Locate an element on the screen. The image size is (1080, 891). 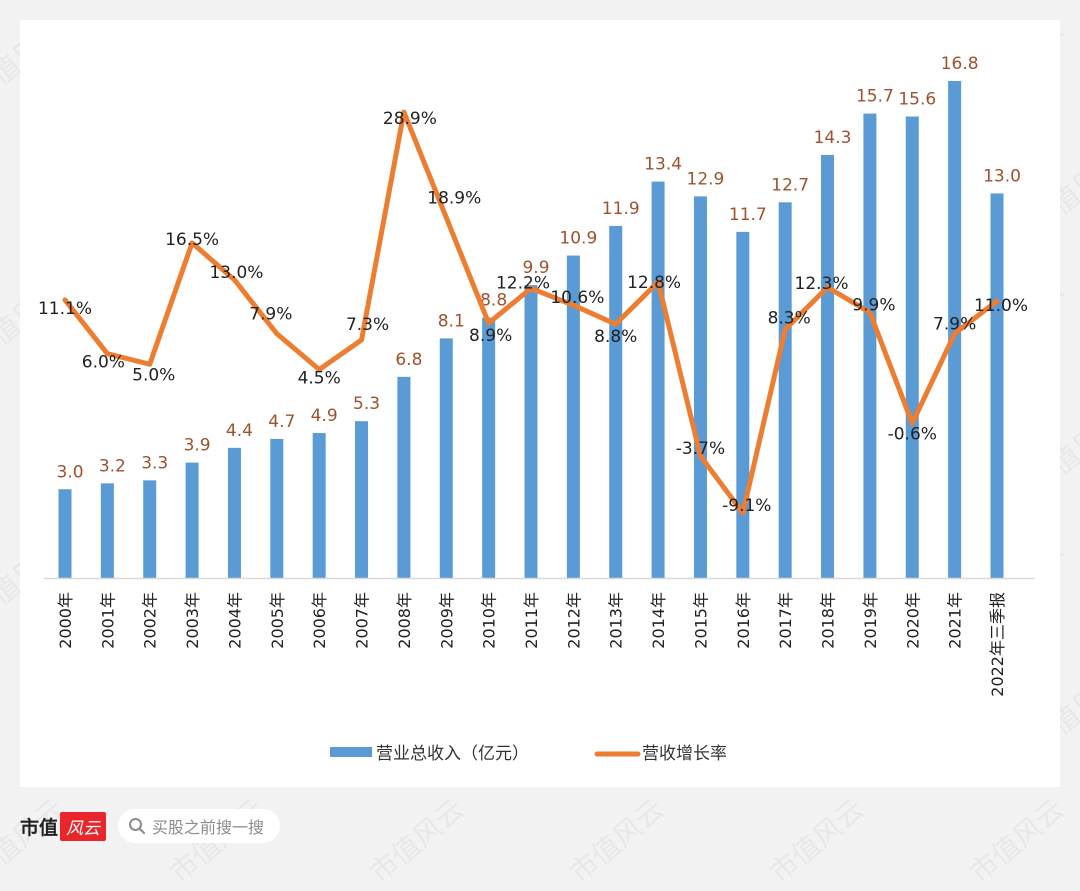
x-tick-label: 2021年 is located at coordinates (955, 620).